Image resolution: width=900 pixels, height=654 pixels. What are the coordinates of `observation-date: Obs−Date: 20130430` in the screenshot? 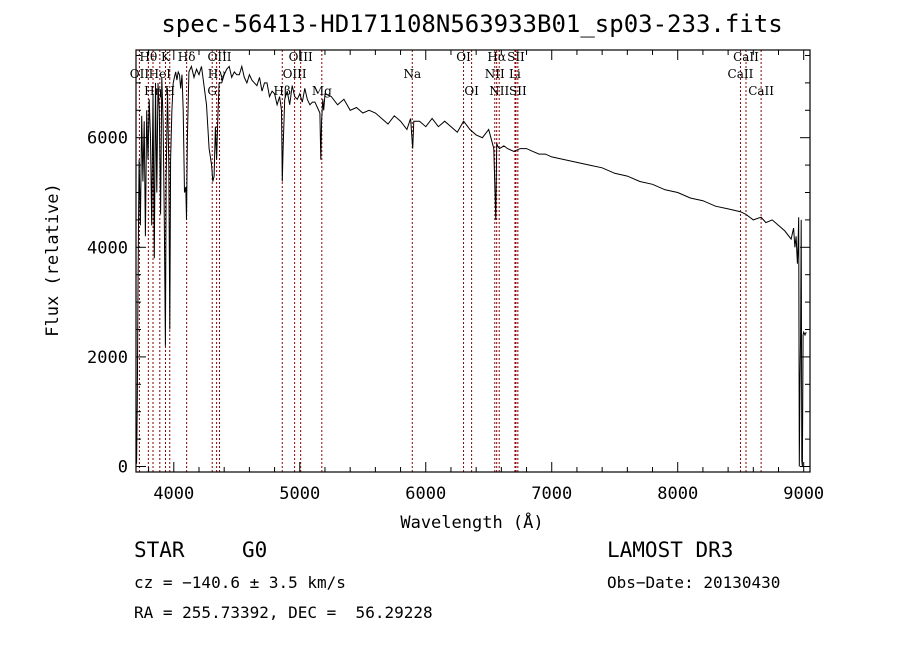 It's located at (694, 582).